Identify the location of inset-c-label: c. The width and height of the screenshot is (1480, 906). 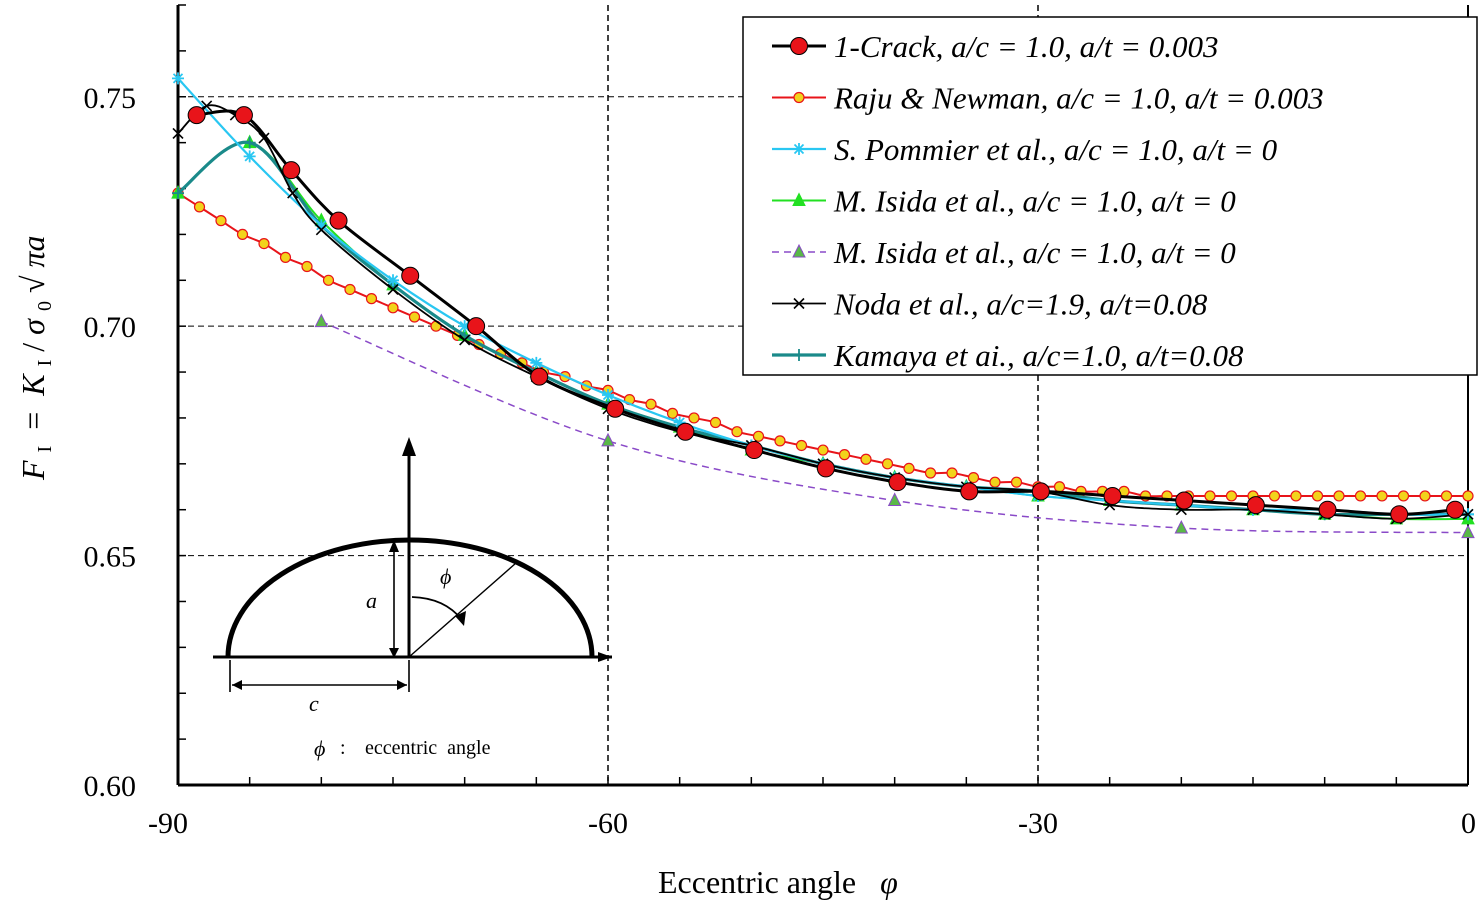
(314, 703).